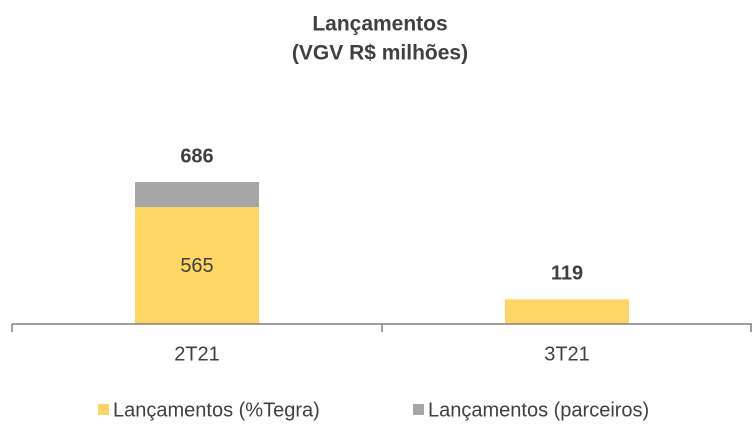  Describe the element at coordinates (196, 156) in the screenshot. I see `total-label: 686` at that location.